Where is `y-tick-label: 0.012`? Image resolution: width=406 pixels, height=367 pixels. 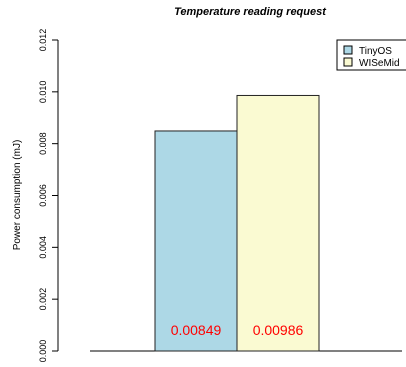
y-tick-label: 0.012 is located at coordinates (43, 40).